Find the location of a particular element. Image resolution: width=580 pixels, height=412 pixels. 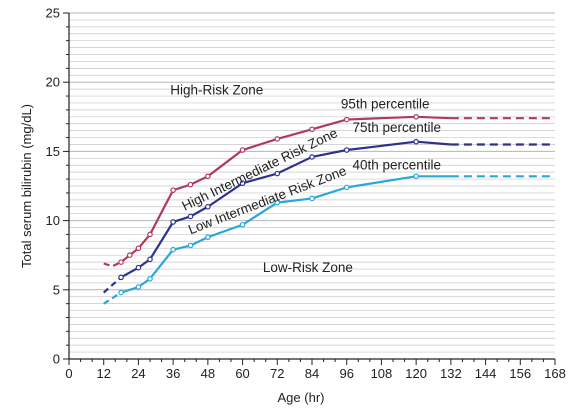

annotation-low-risk: Low-Risk Zone is located at coordinates (308, 267).